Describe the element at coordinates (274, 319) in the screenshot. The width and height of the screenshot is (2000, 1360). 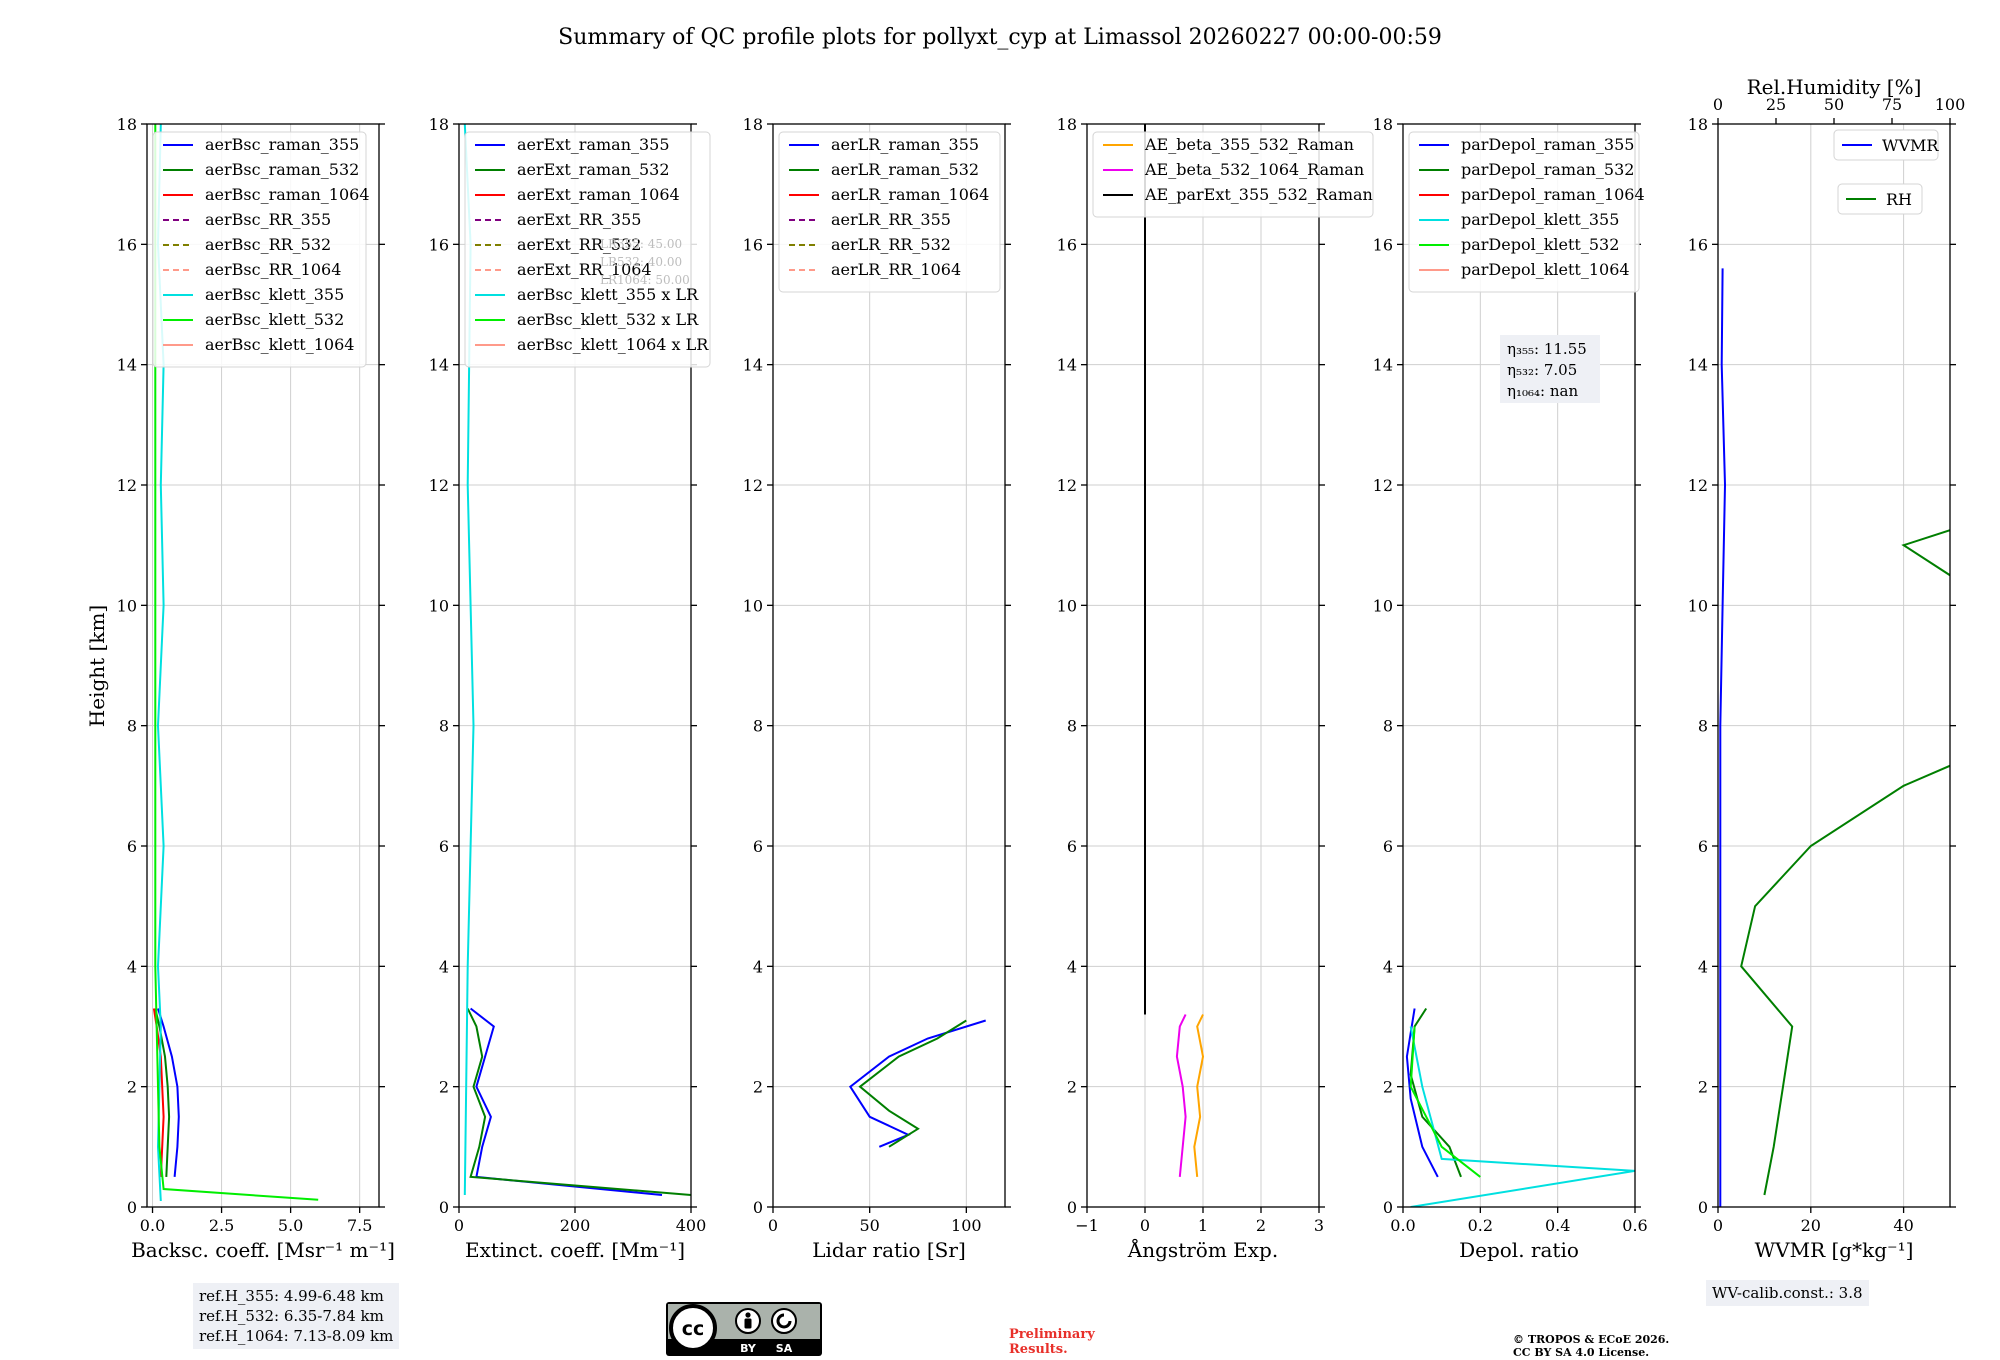
I see `legend-entry: aerBsc_klett_532` at that location.